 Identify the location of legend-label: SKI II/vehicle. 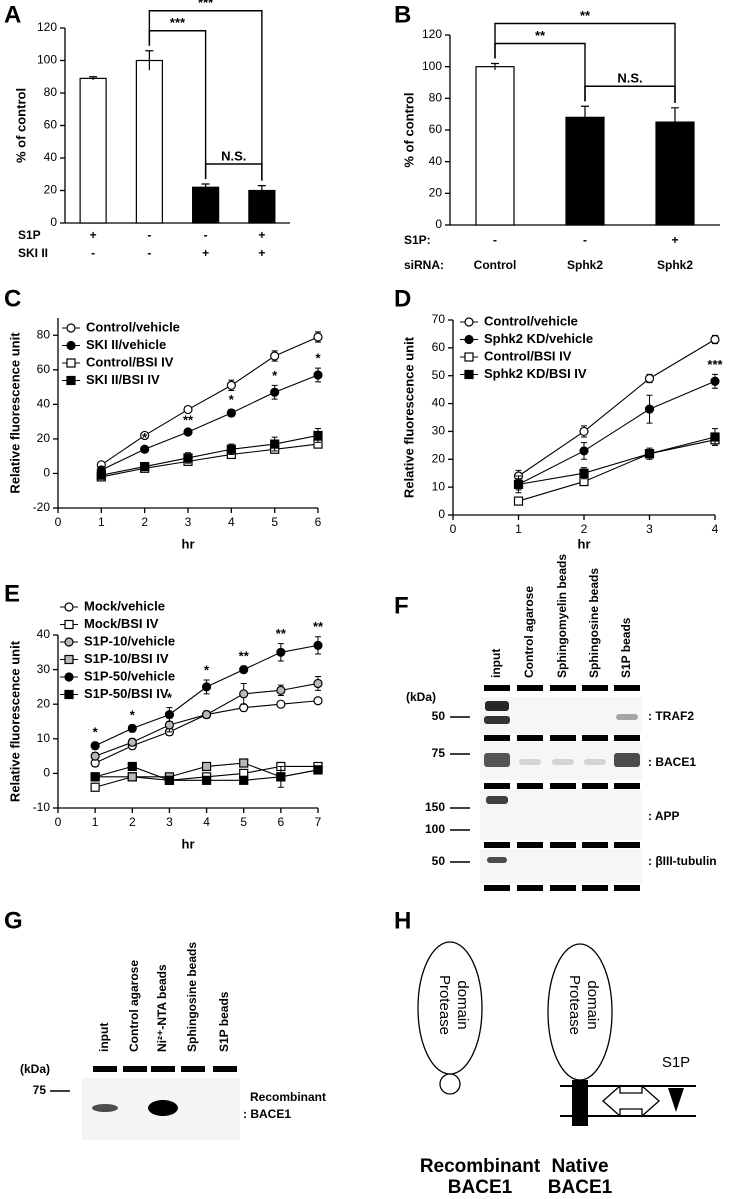
(126, 344).